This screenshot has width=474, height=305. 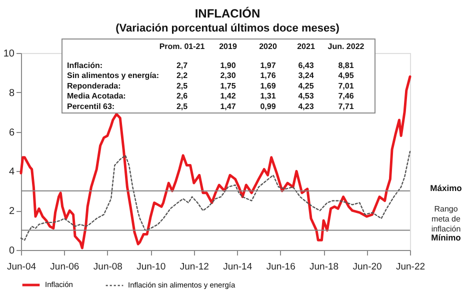 What do you see at coordinates (228, 65) in the screenshot?
I see `annotation: 1,90` at bounding box center [228, 65].